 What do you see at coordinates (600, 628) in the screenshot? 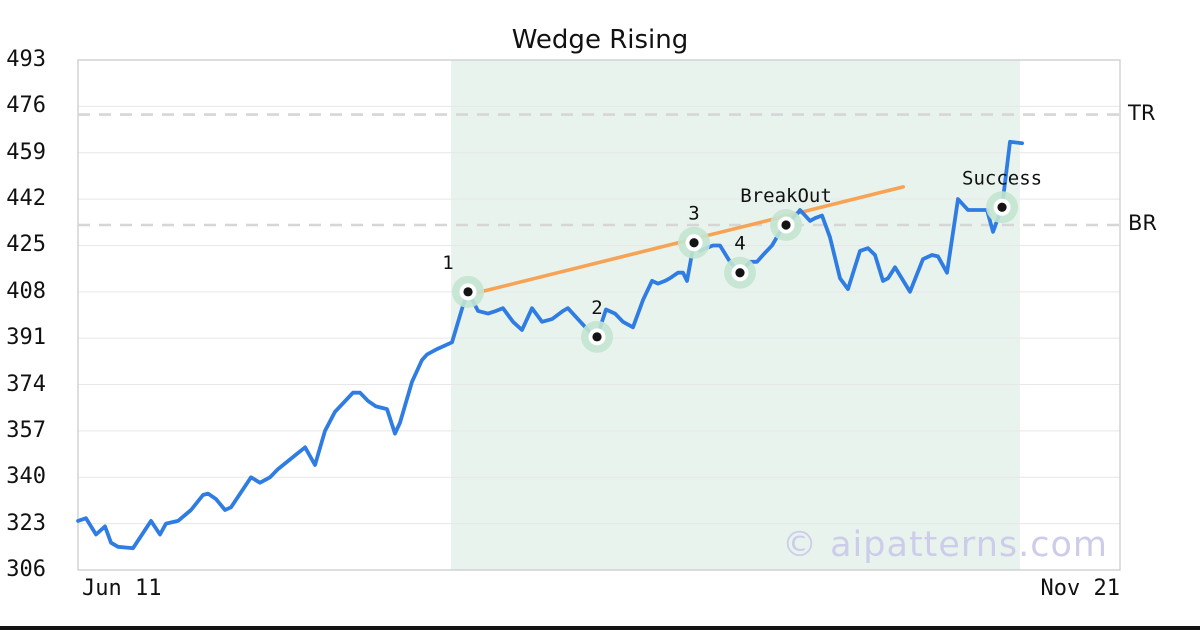
I see `bottom-accent-bar` at bounding box center [600, 628].